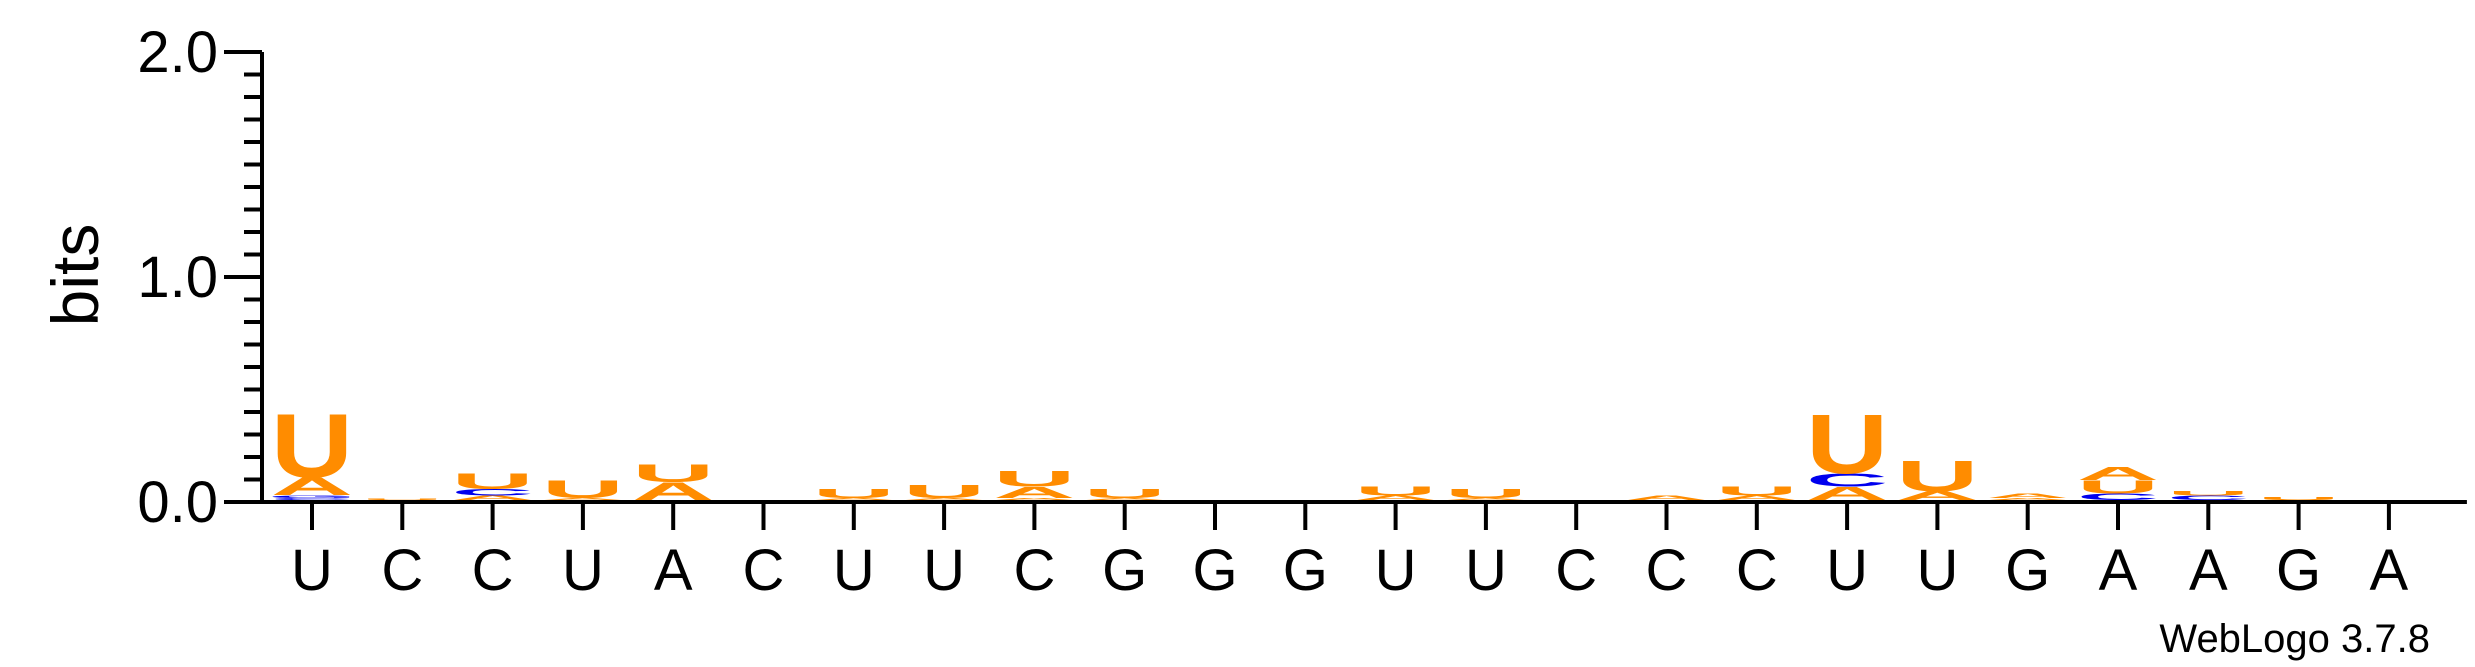 Image resolution: width=2475 pixels, height=667 pixels. I want to click on y-axis: 0.0 1.0 2.0, so click(200, 277).